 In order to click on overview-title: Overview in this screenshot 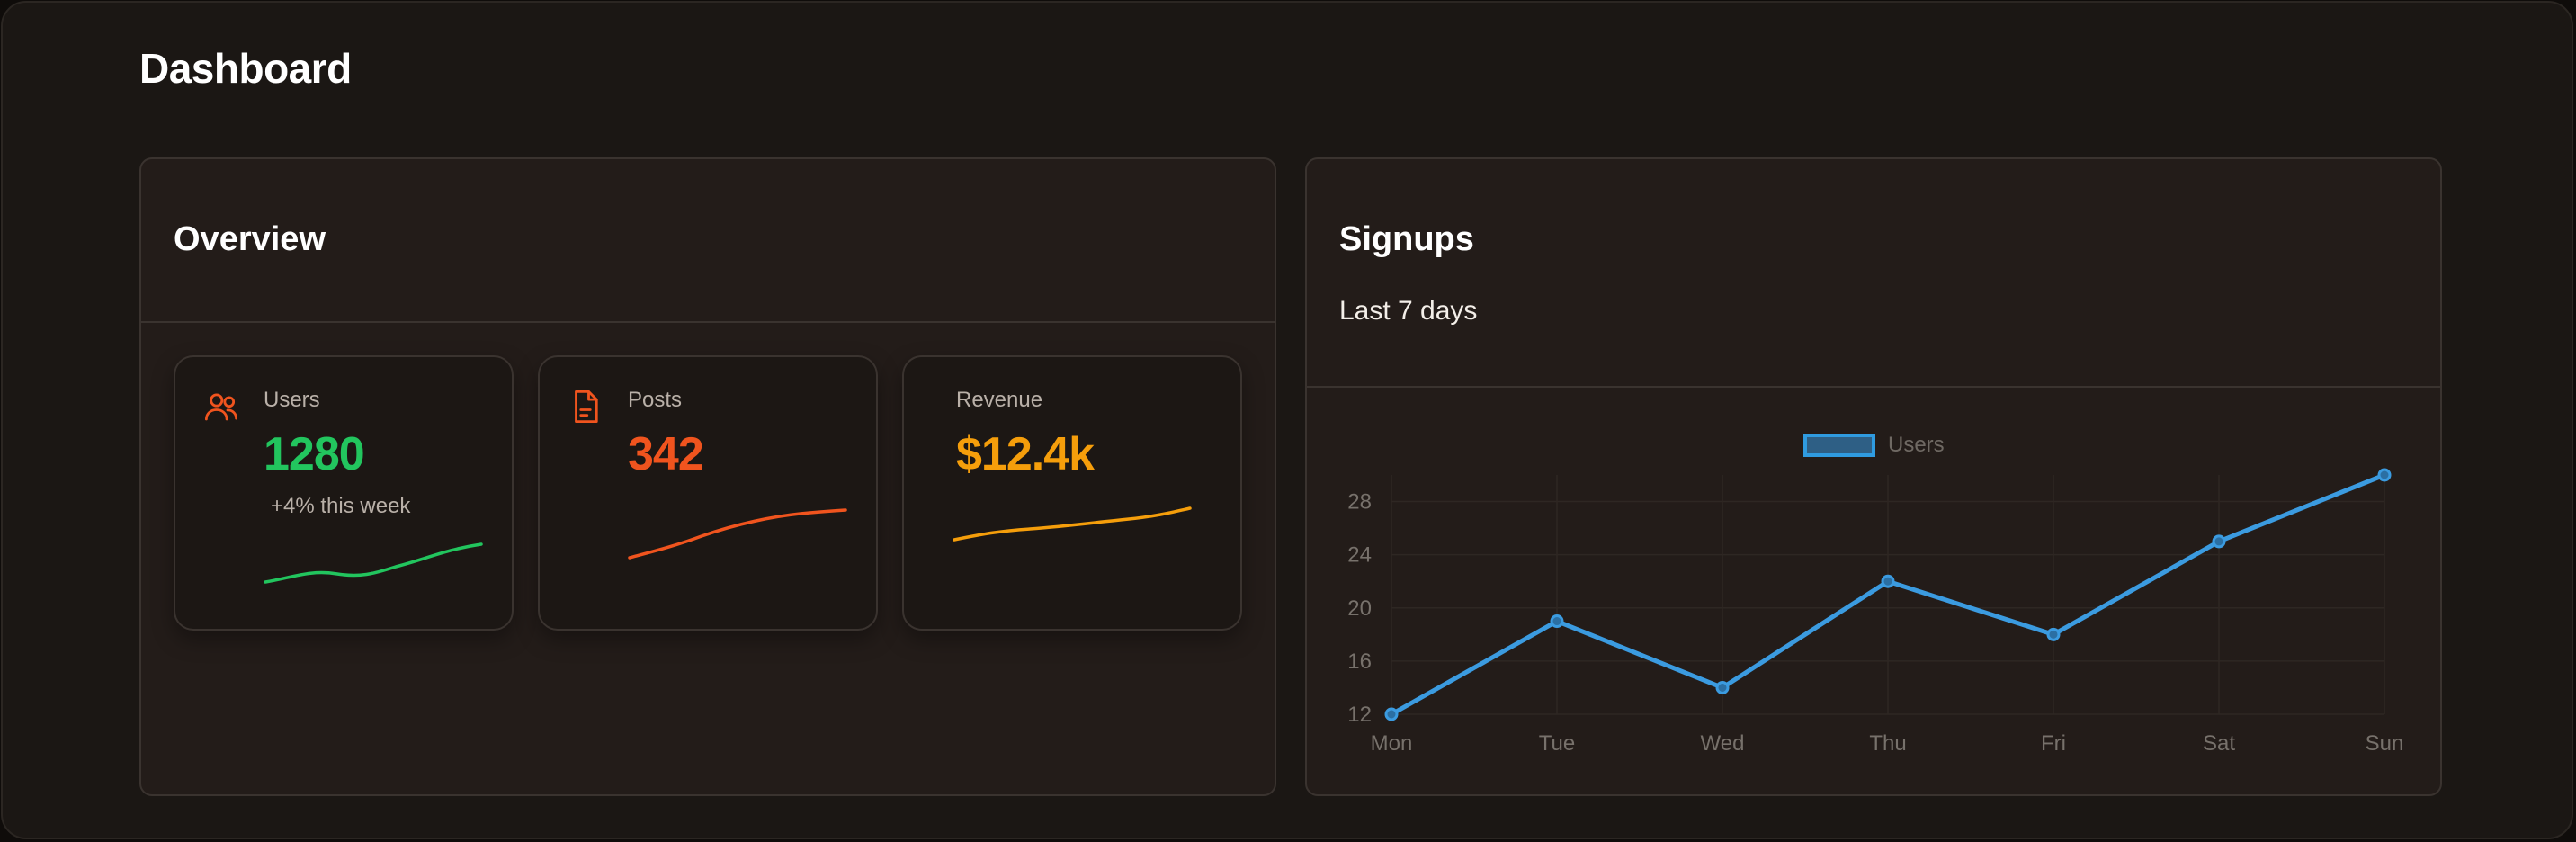, I will do `click(250, 239)`.